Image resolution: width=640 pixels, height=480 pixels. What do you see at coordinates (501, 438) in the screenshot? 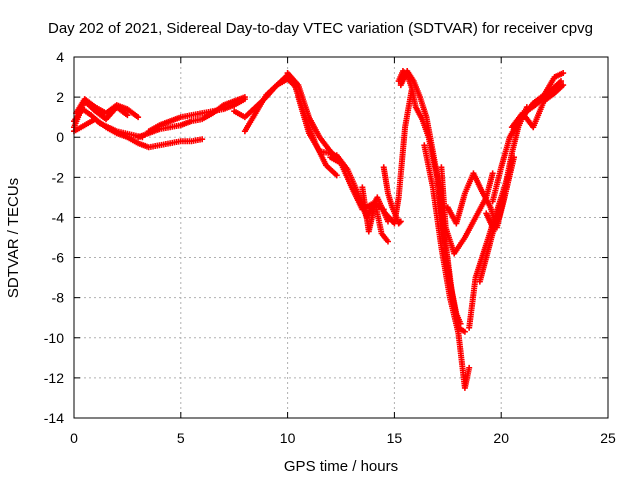
I see `x-tick-label: 20` at bounding box center [501, 438].